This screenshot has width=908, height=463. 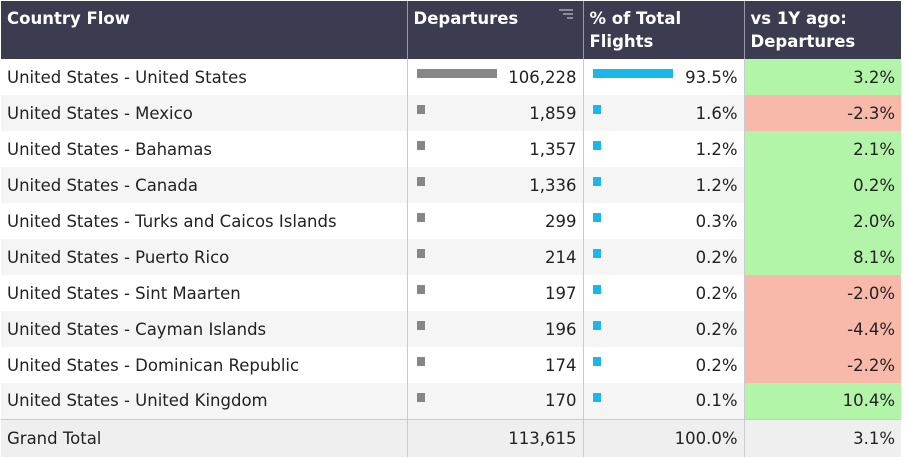 I want to click on header-yoy-line1: vs 1Y ago:, so click(x=798, y=18).